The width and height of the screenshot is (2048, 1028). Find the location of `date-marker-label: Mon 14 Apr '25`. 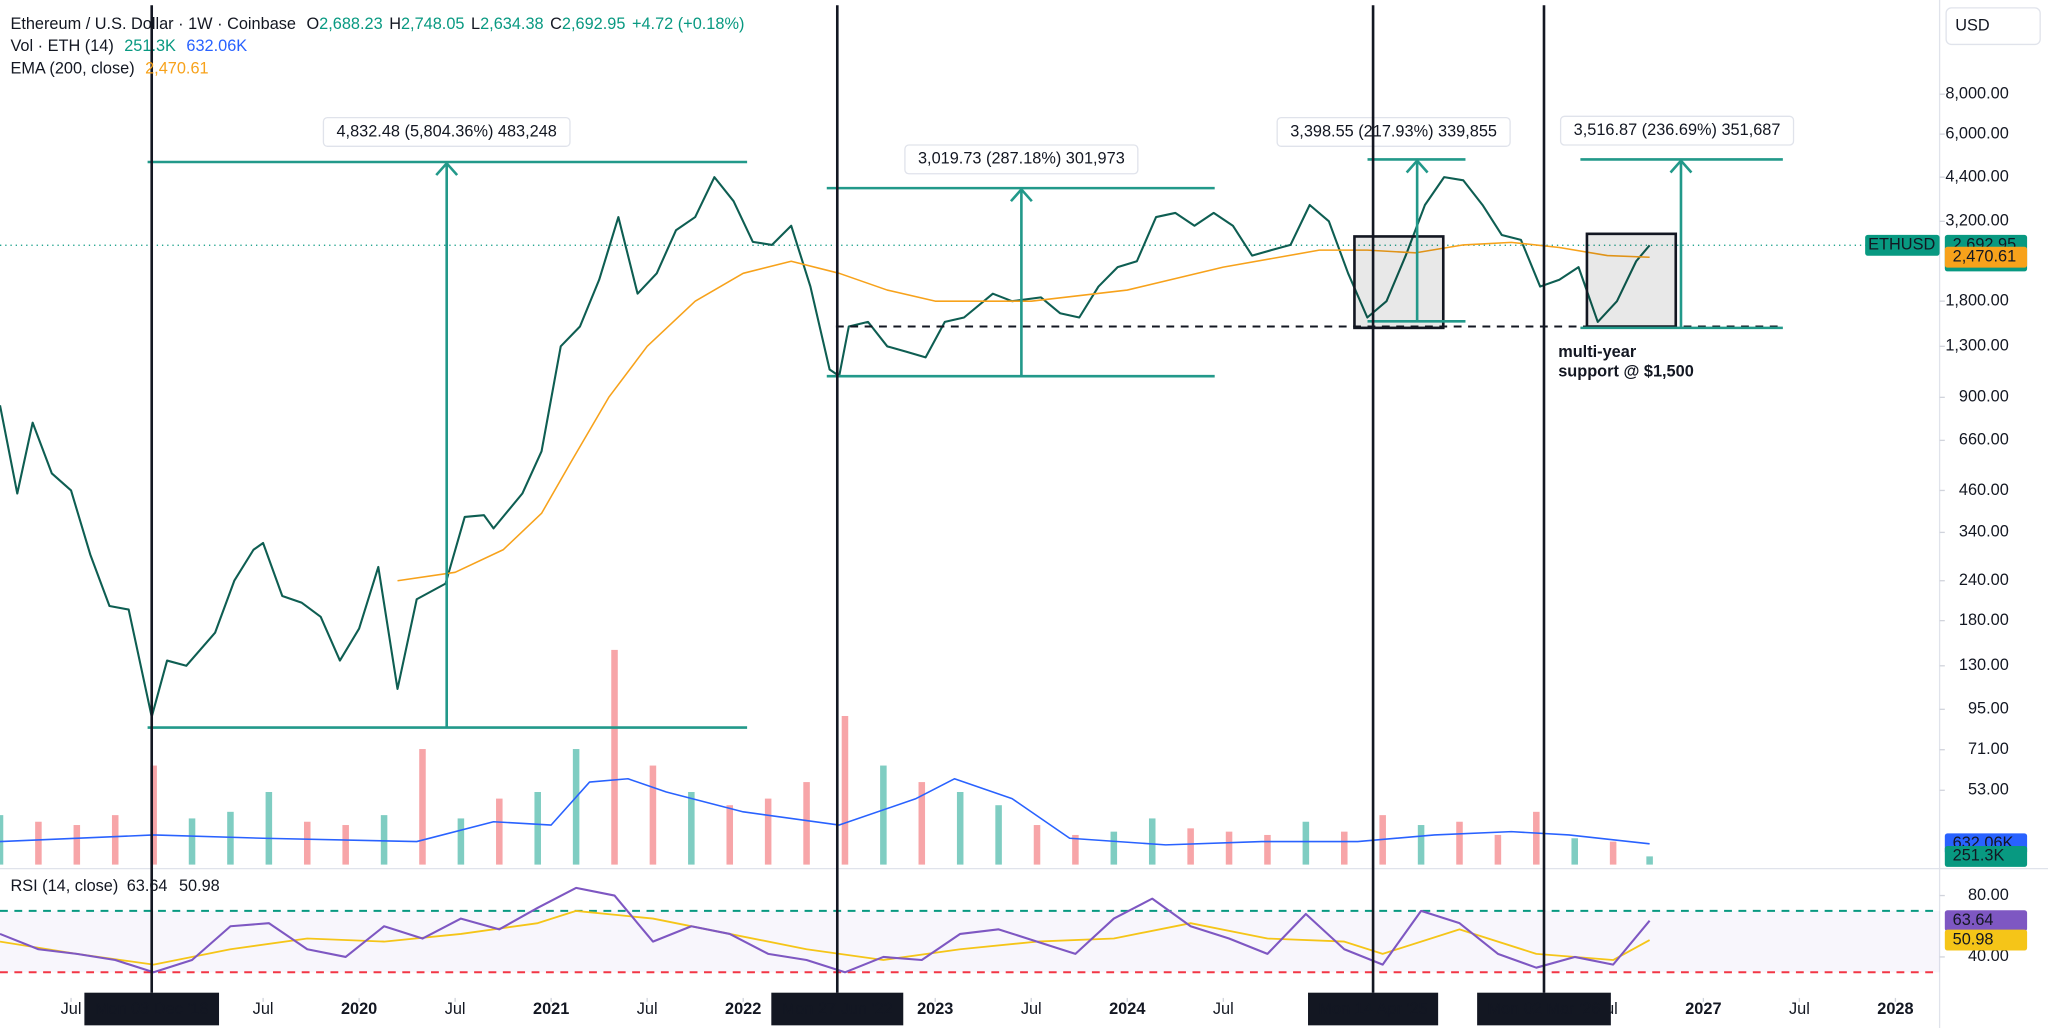

date-marker-label: Mon 14 Apr '25 is located at coordinates (1372, 1009).